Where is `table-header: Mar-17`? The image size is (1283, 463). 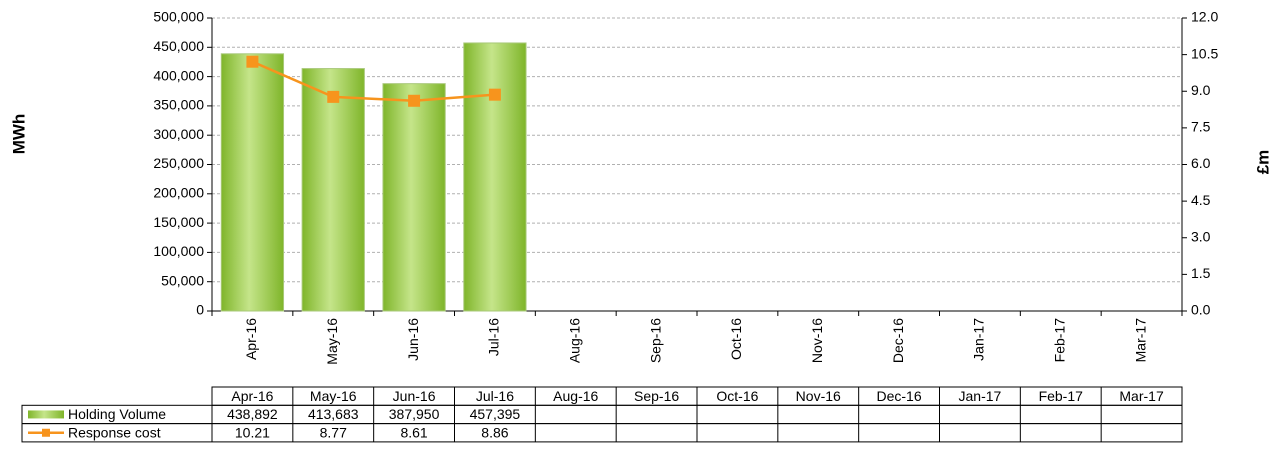 table-header: Mar-17 is located at coordinates (1141, 396).